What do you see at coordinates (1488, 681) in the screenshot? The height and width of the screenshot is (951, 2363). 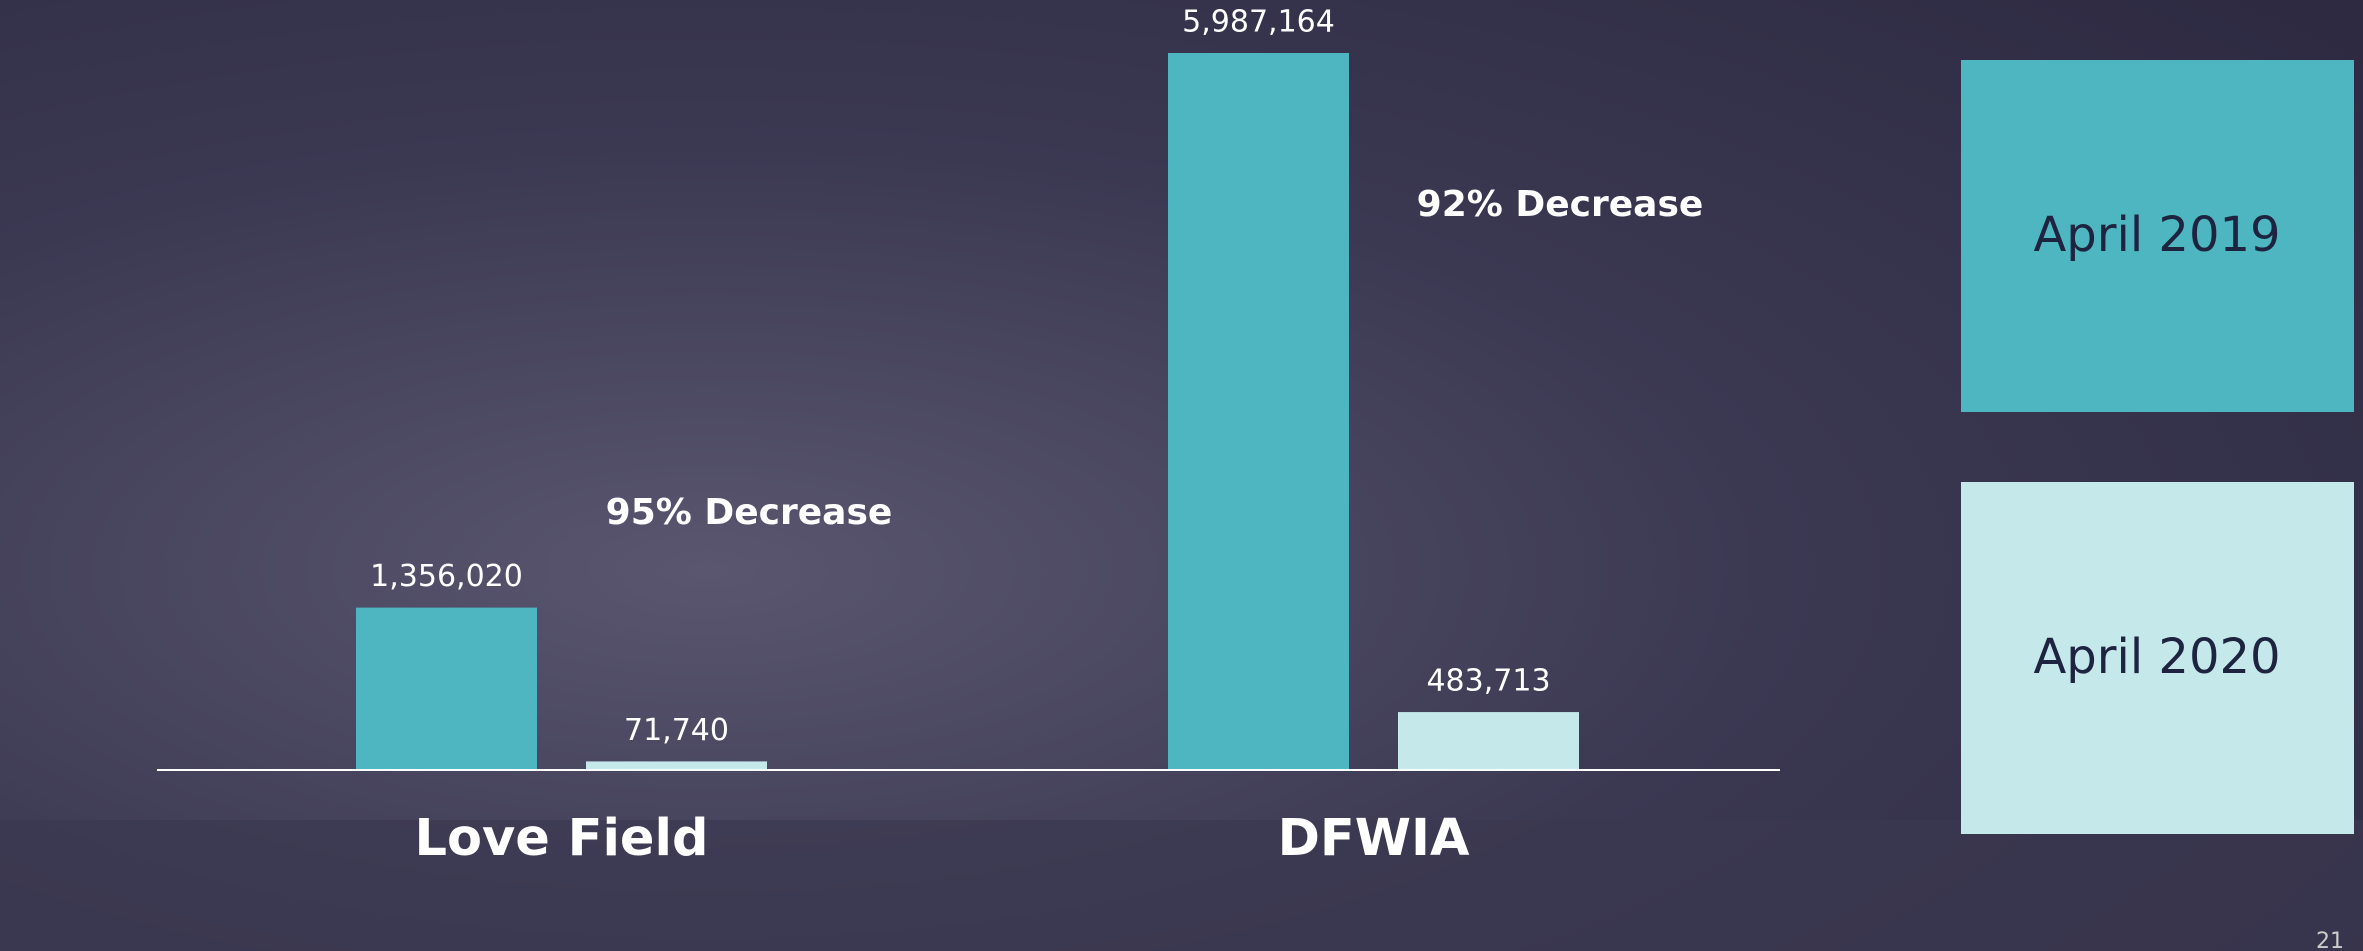 I see `value-label: 483,713` at bounding box center [1488, 681].